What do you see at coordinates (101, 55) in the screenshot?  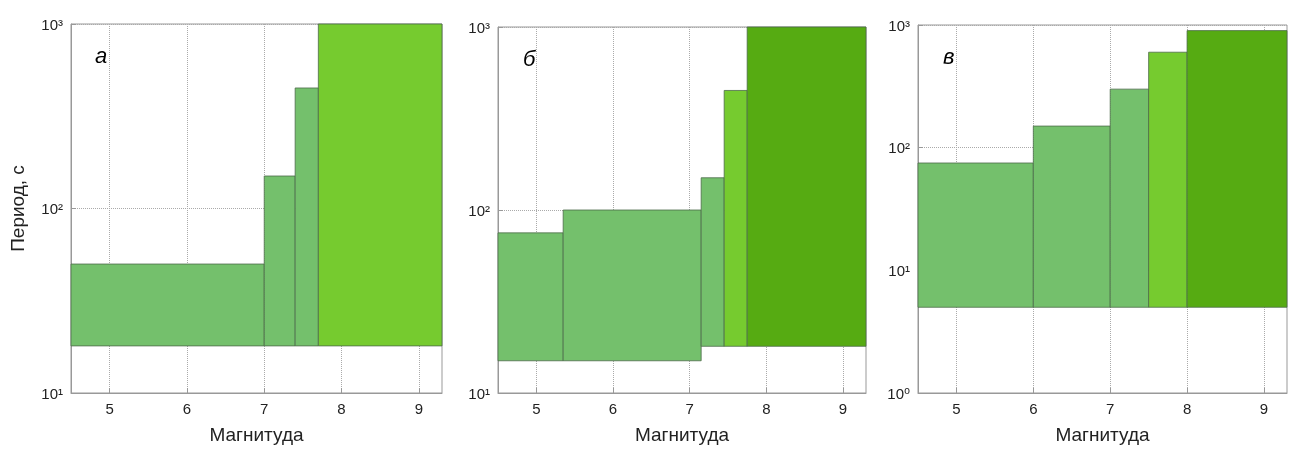 I see `annotation: а` at bounding box center [101, 55].